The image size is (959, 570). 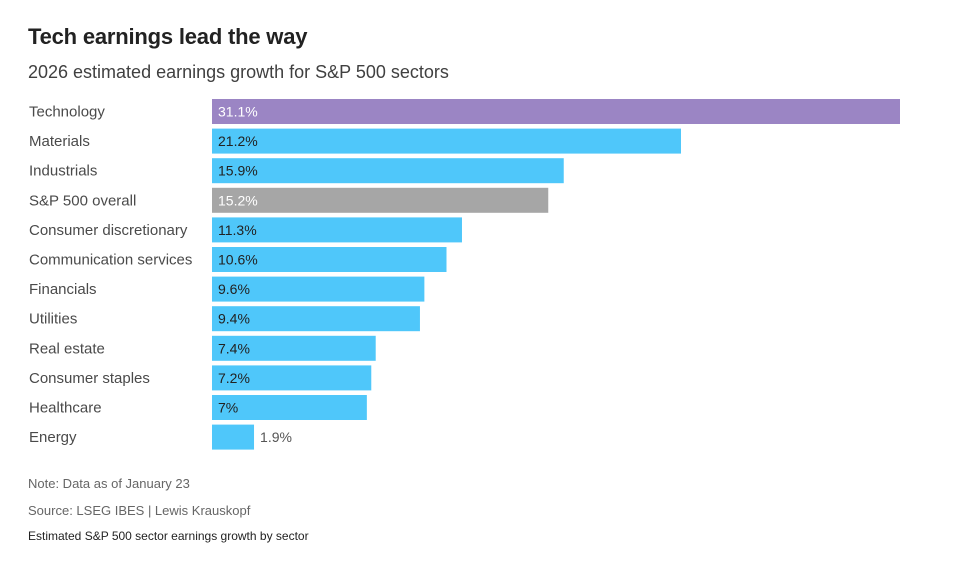 What do you see at coordinates (109, 483) in the screenshot?
I see `chart-note: Note: Data as of January 23` at bounding box center [109, 483].